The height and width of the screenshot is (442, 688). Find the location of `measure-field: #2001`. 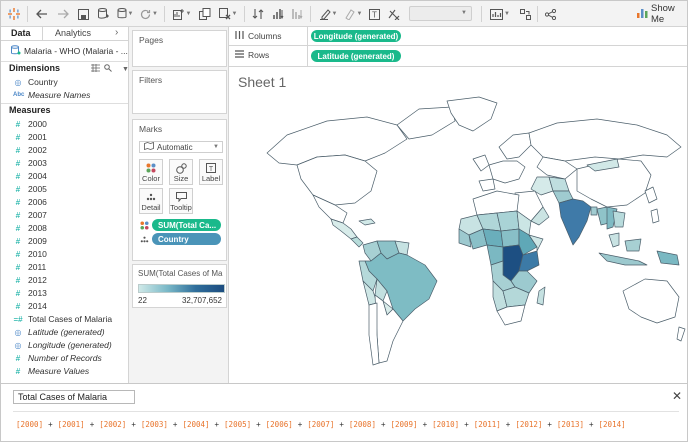

measure-field: #2001 is located at coordinates (30, 137).